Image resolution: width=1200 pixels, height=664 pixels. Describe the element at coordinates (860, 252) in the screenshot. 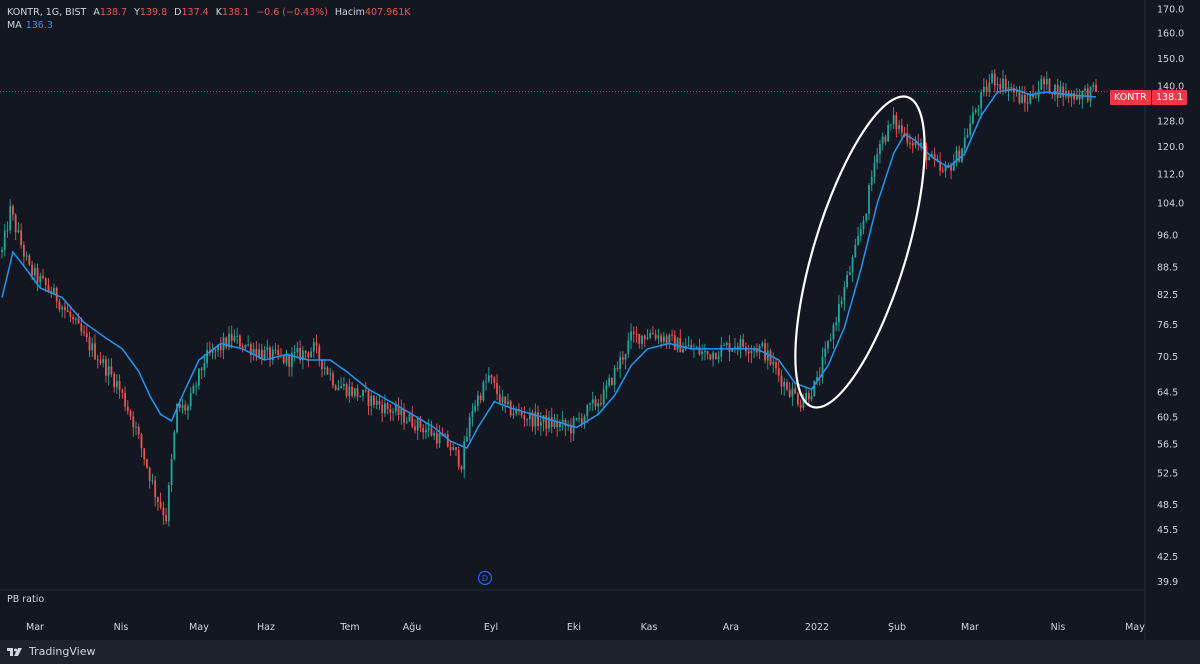

I see `annotation-ellipse` at that location.